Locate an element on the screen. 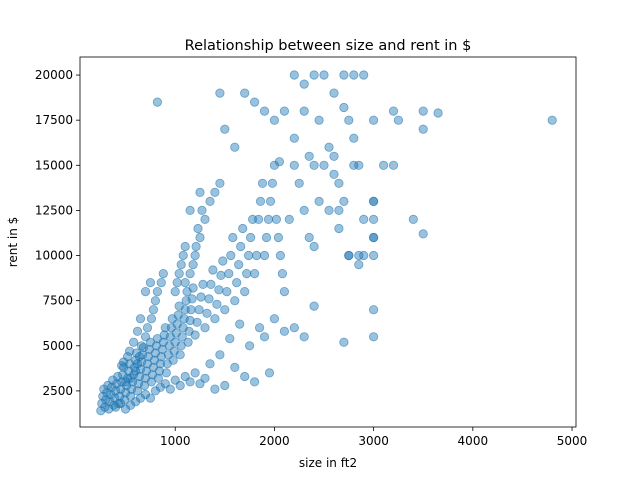 The width and height of the screenshot is (640, 480). y-tick-label: 10000 is located at coordinates (54, 256).